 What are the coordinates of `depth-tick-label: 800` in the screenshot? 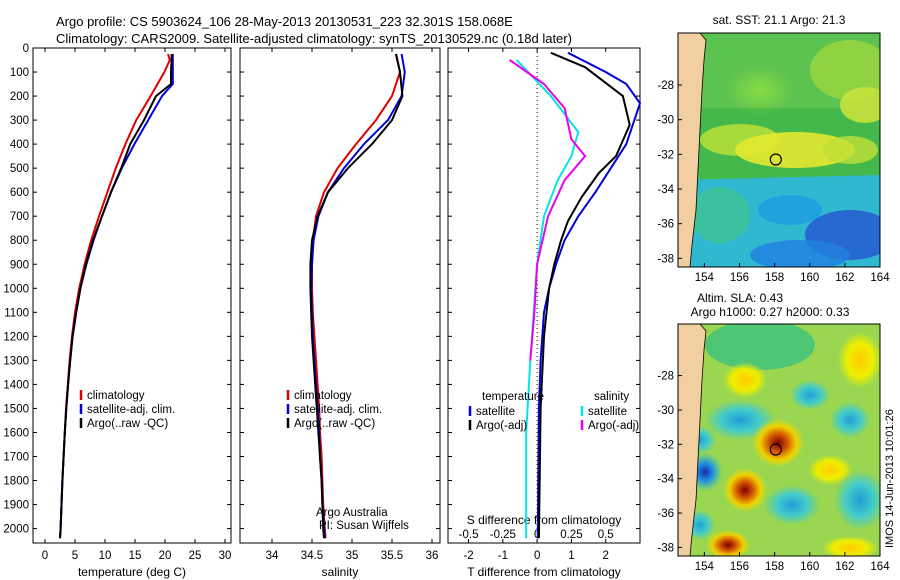 It's located at (19, 241).